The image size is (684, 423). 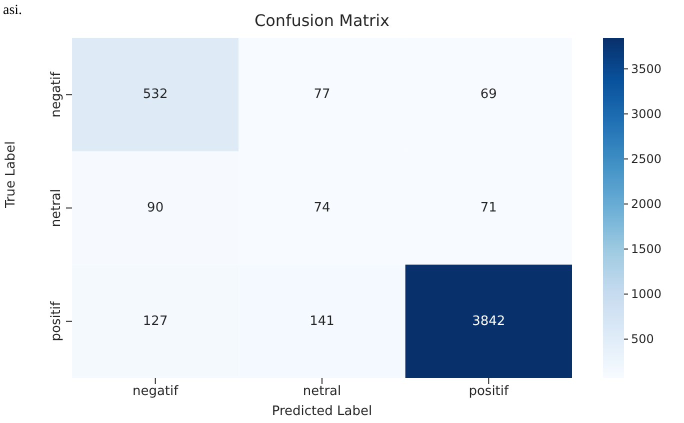 What do you see at coordinates (646, 113) in the screenshot?
I see `color-bar-label: 3000` at bounding box center [646, 113].